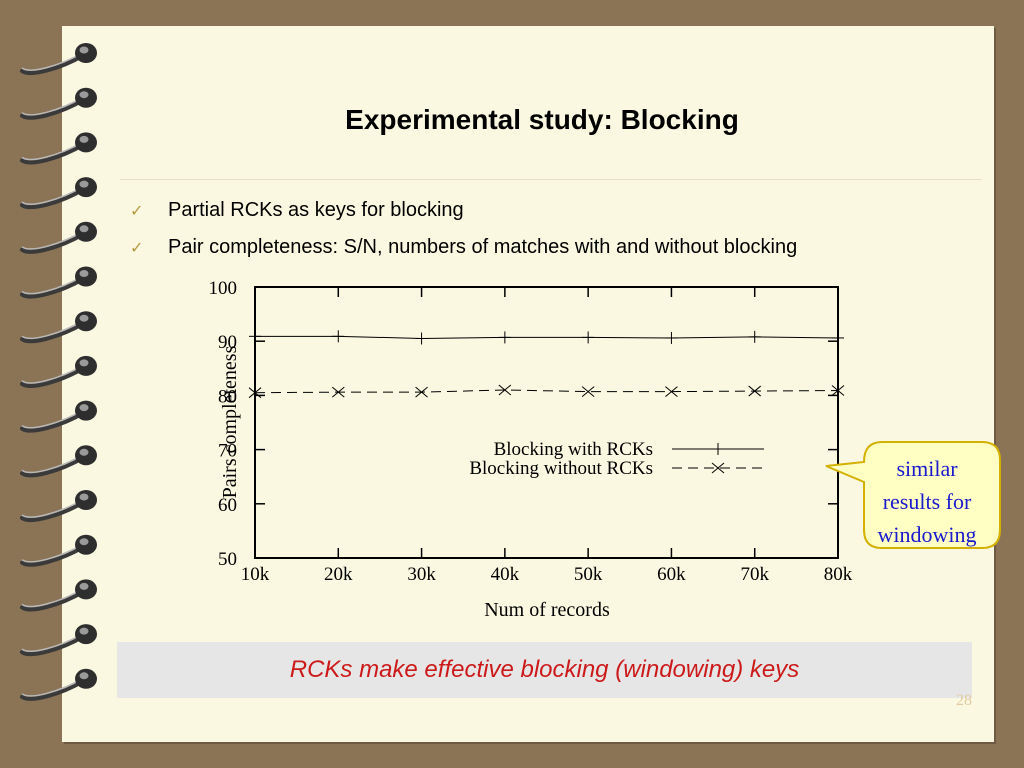 This screenshot has height=768, width=1024. I want to click on callout-line: windowing, so click(927, 534).